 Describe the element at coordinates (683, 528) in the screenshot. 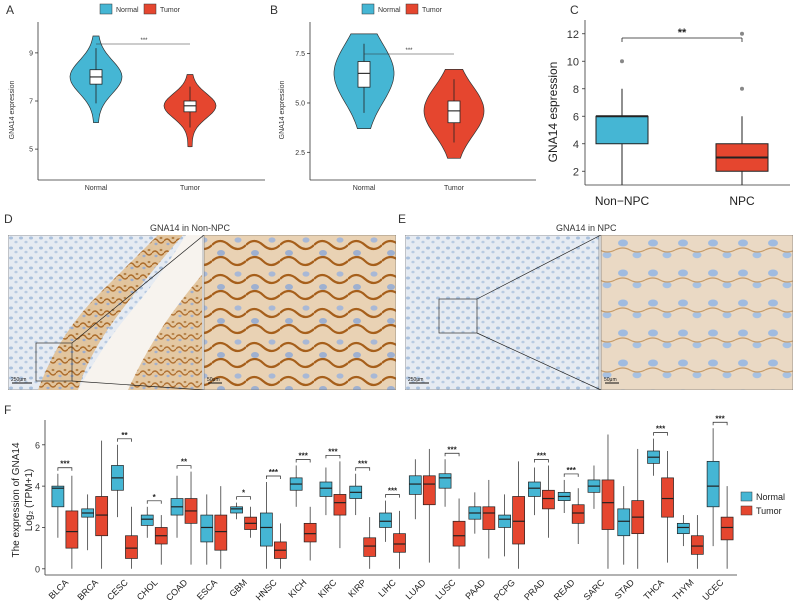

I see `box-thym-normal` at that location.